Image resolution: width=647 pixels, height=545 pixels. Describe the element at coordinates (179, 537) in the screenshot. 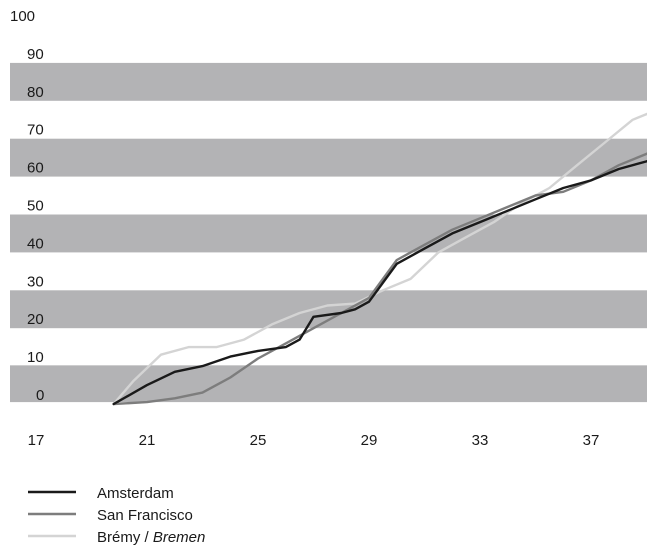

I see `legend-label-bremen-italic: Bremen` at that location.